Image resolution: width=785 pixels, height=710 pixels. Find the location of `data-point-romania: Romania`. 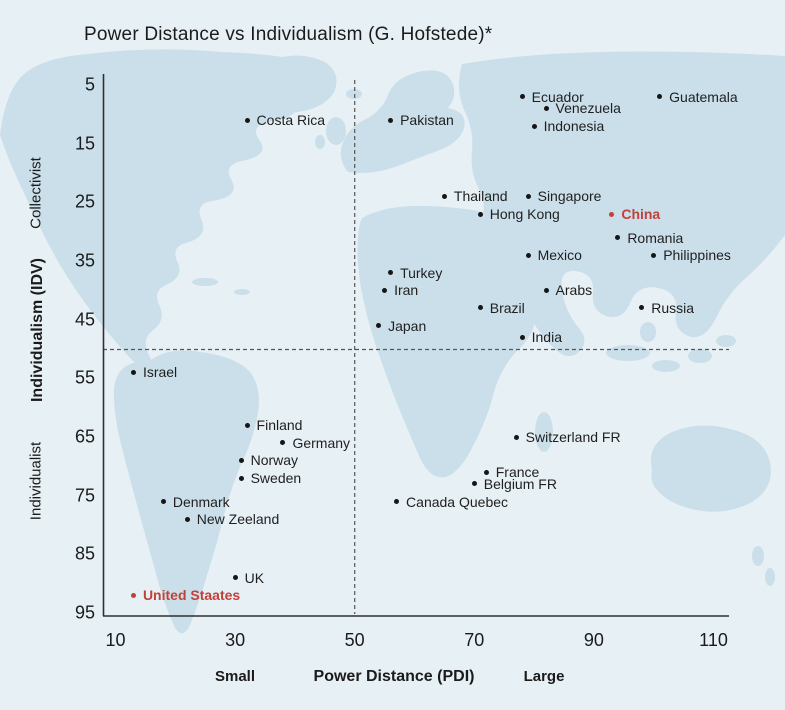

data-point-romania: Romania is located at coordinates (649, 238).